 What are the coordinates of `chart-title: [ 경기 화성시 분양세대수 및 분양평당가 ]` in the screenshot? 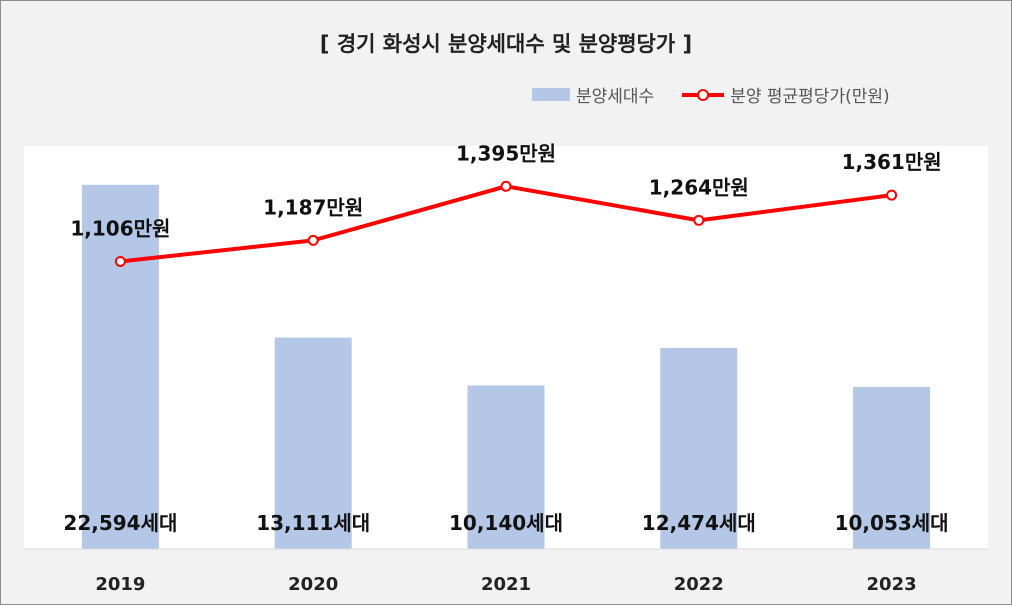 It's located at (506, 44).